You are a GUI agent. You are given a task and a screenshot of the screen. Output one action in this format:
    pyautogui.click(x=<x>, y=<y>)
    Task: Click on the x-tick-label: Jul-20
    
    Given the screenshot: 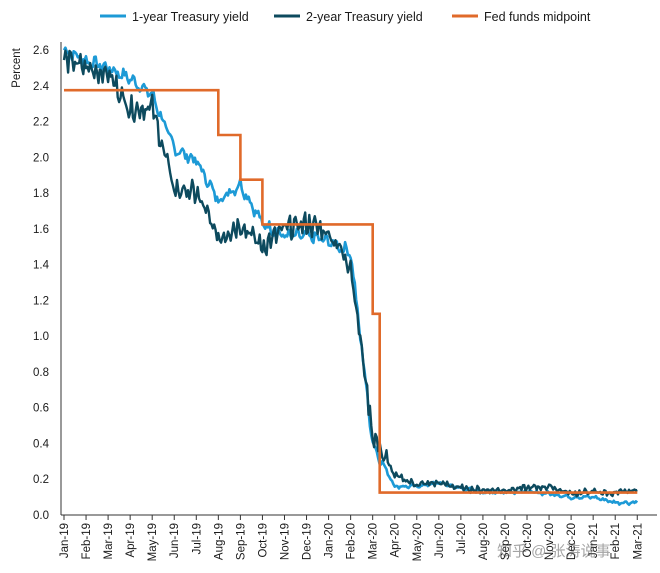 What is the action you would take?
    pyautogui.click(x=462, y=538)
    